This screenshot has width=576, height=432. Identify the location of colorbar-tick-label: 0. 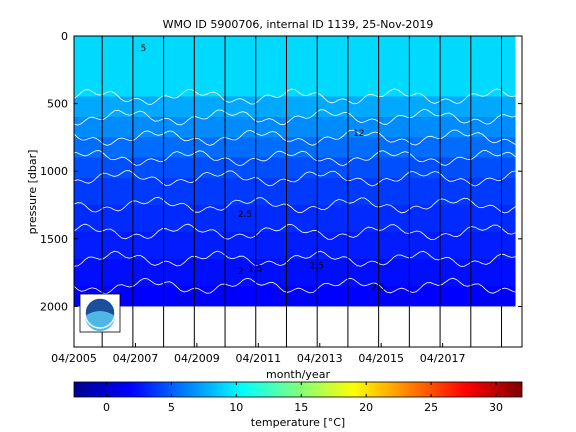
(106, 407).